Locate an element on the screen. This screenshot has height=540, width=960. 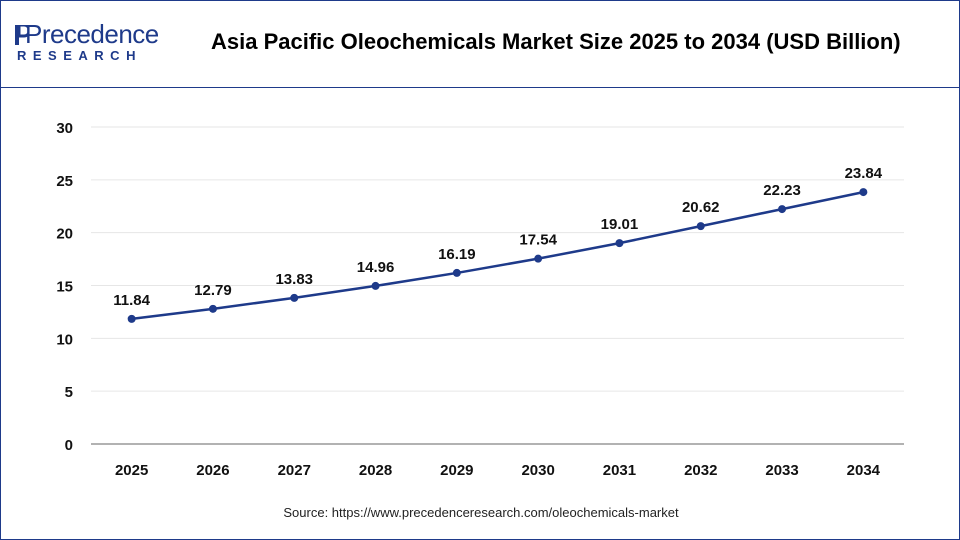
logo-wordmark: Precedence is located at coordinates (92, 34).